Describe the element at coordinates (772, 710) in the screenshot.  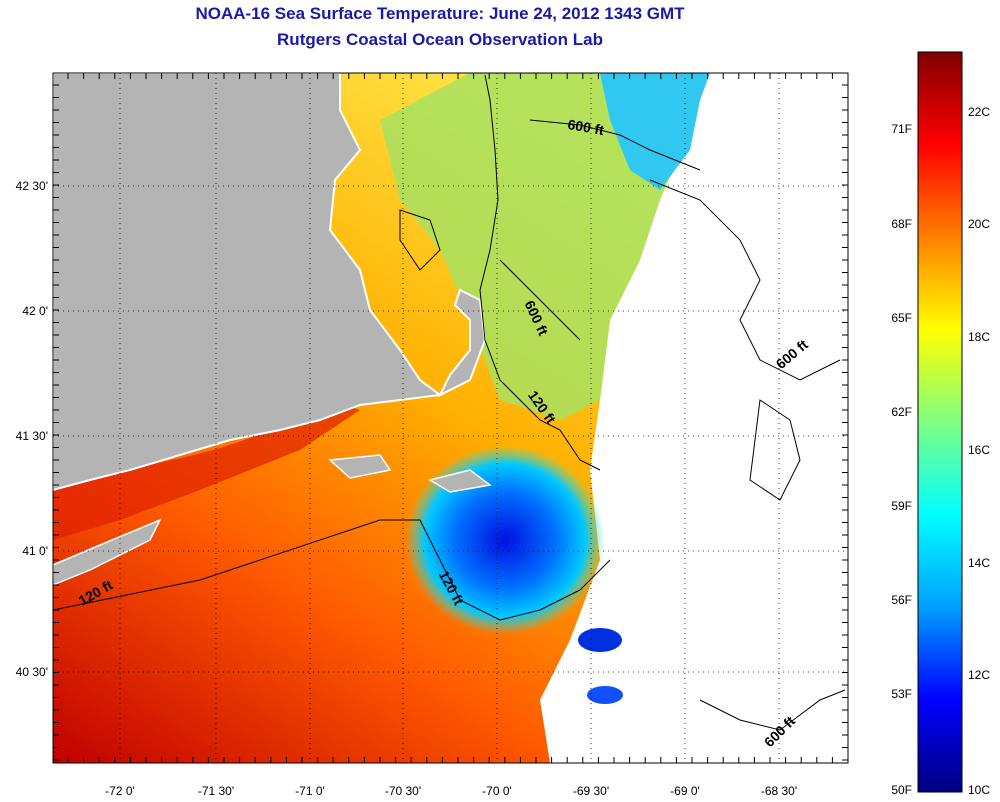
I see `contour-600ft-south` at that location.